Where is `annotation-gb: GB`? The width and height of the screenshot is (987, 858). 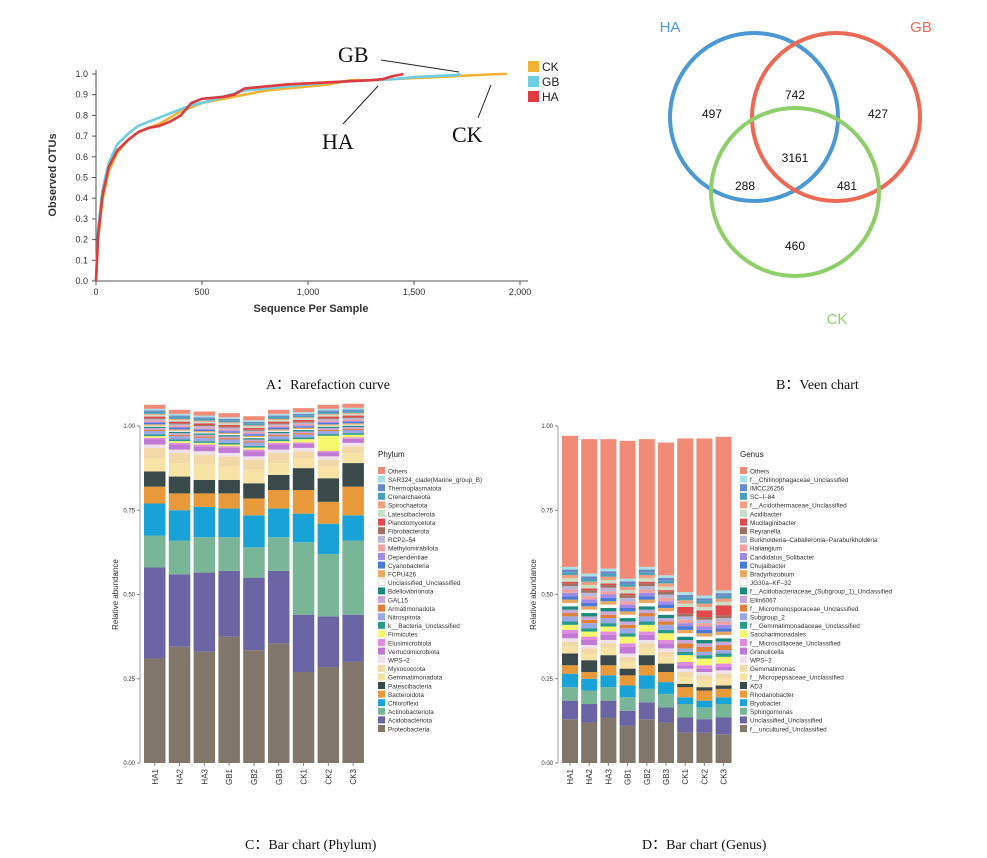
annotation-gb: GB is located at coordinates (353, 54).